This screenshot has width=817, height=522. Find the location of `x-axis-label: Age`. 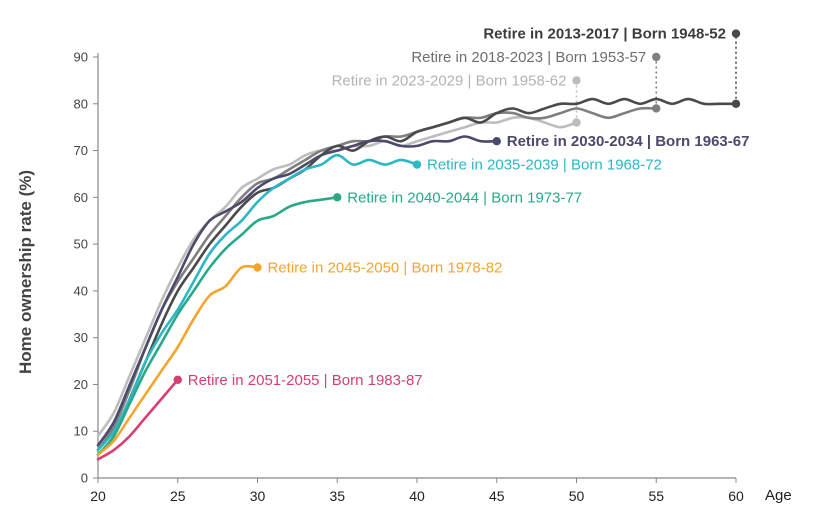

x-axis-label: Age is located at coordinates (778, 495).